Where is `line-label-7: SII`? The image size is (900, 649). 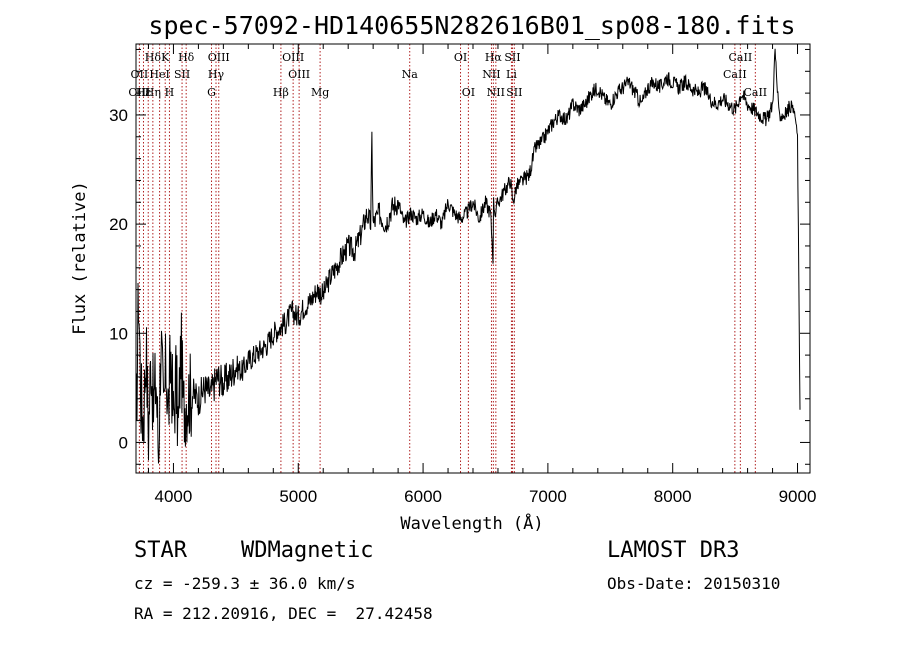 line-label-7: SII is located at coordinates (512, 57).